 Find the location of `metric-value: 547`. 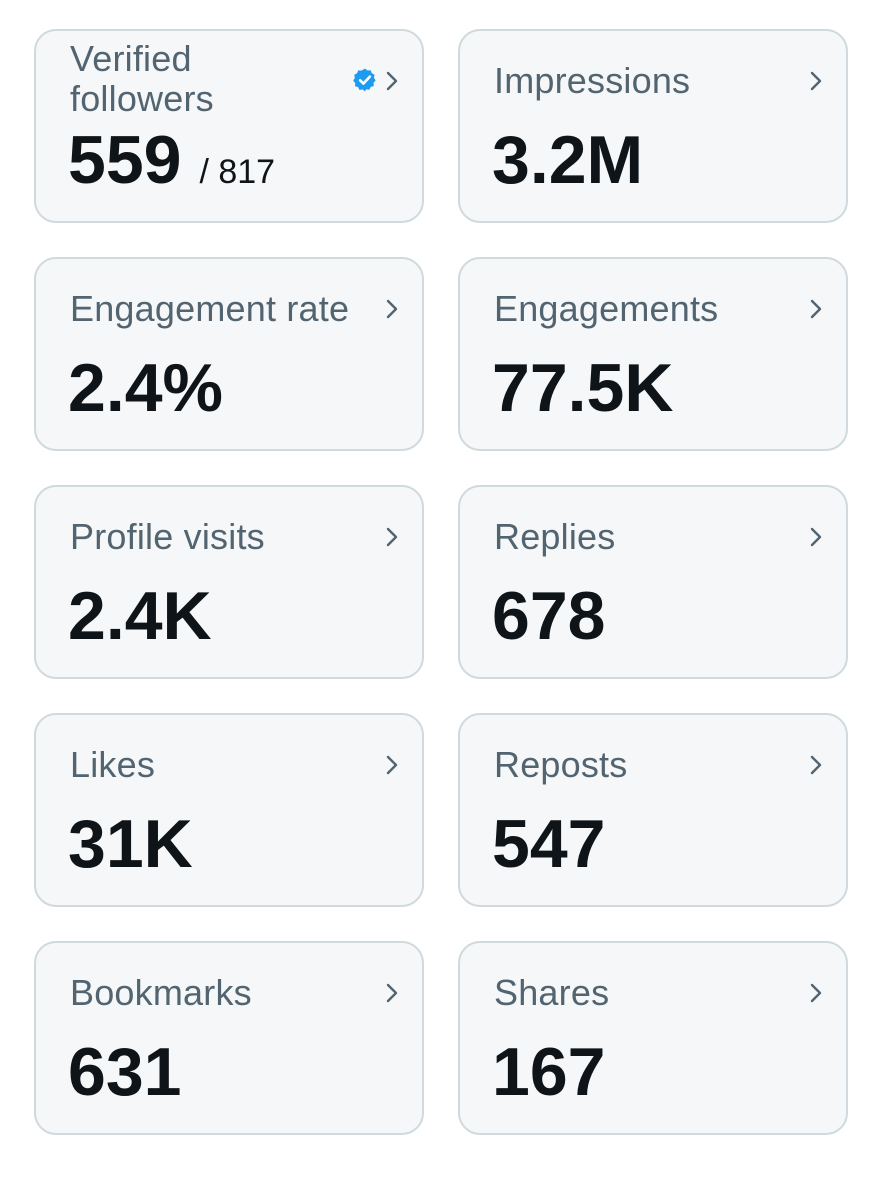

metric-value: 547 is located at coordinates (549, 844).